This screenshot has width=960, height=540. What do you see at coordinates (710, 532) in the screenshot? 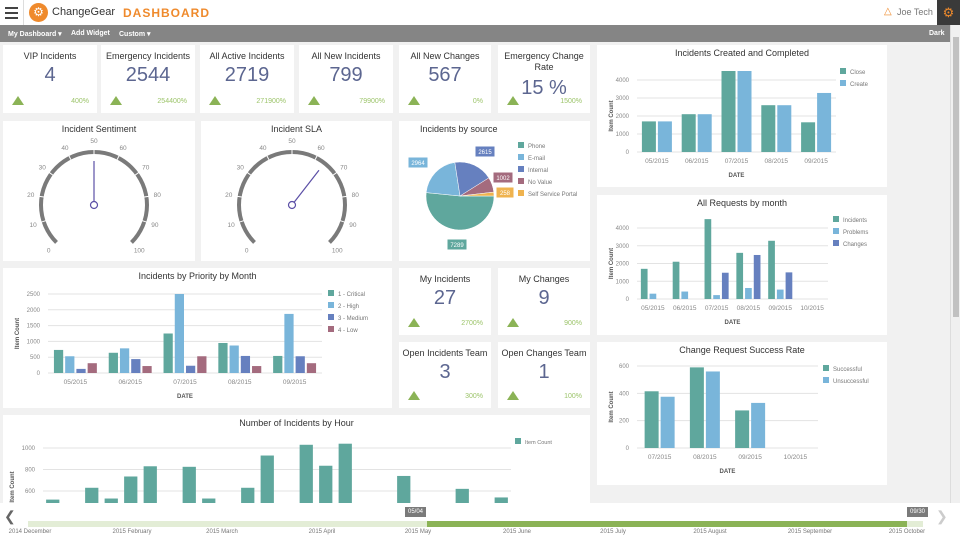
I see `timeline-label: 2015 August` at bounding box center [710, 532].